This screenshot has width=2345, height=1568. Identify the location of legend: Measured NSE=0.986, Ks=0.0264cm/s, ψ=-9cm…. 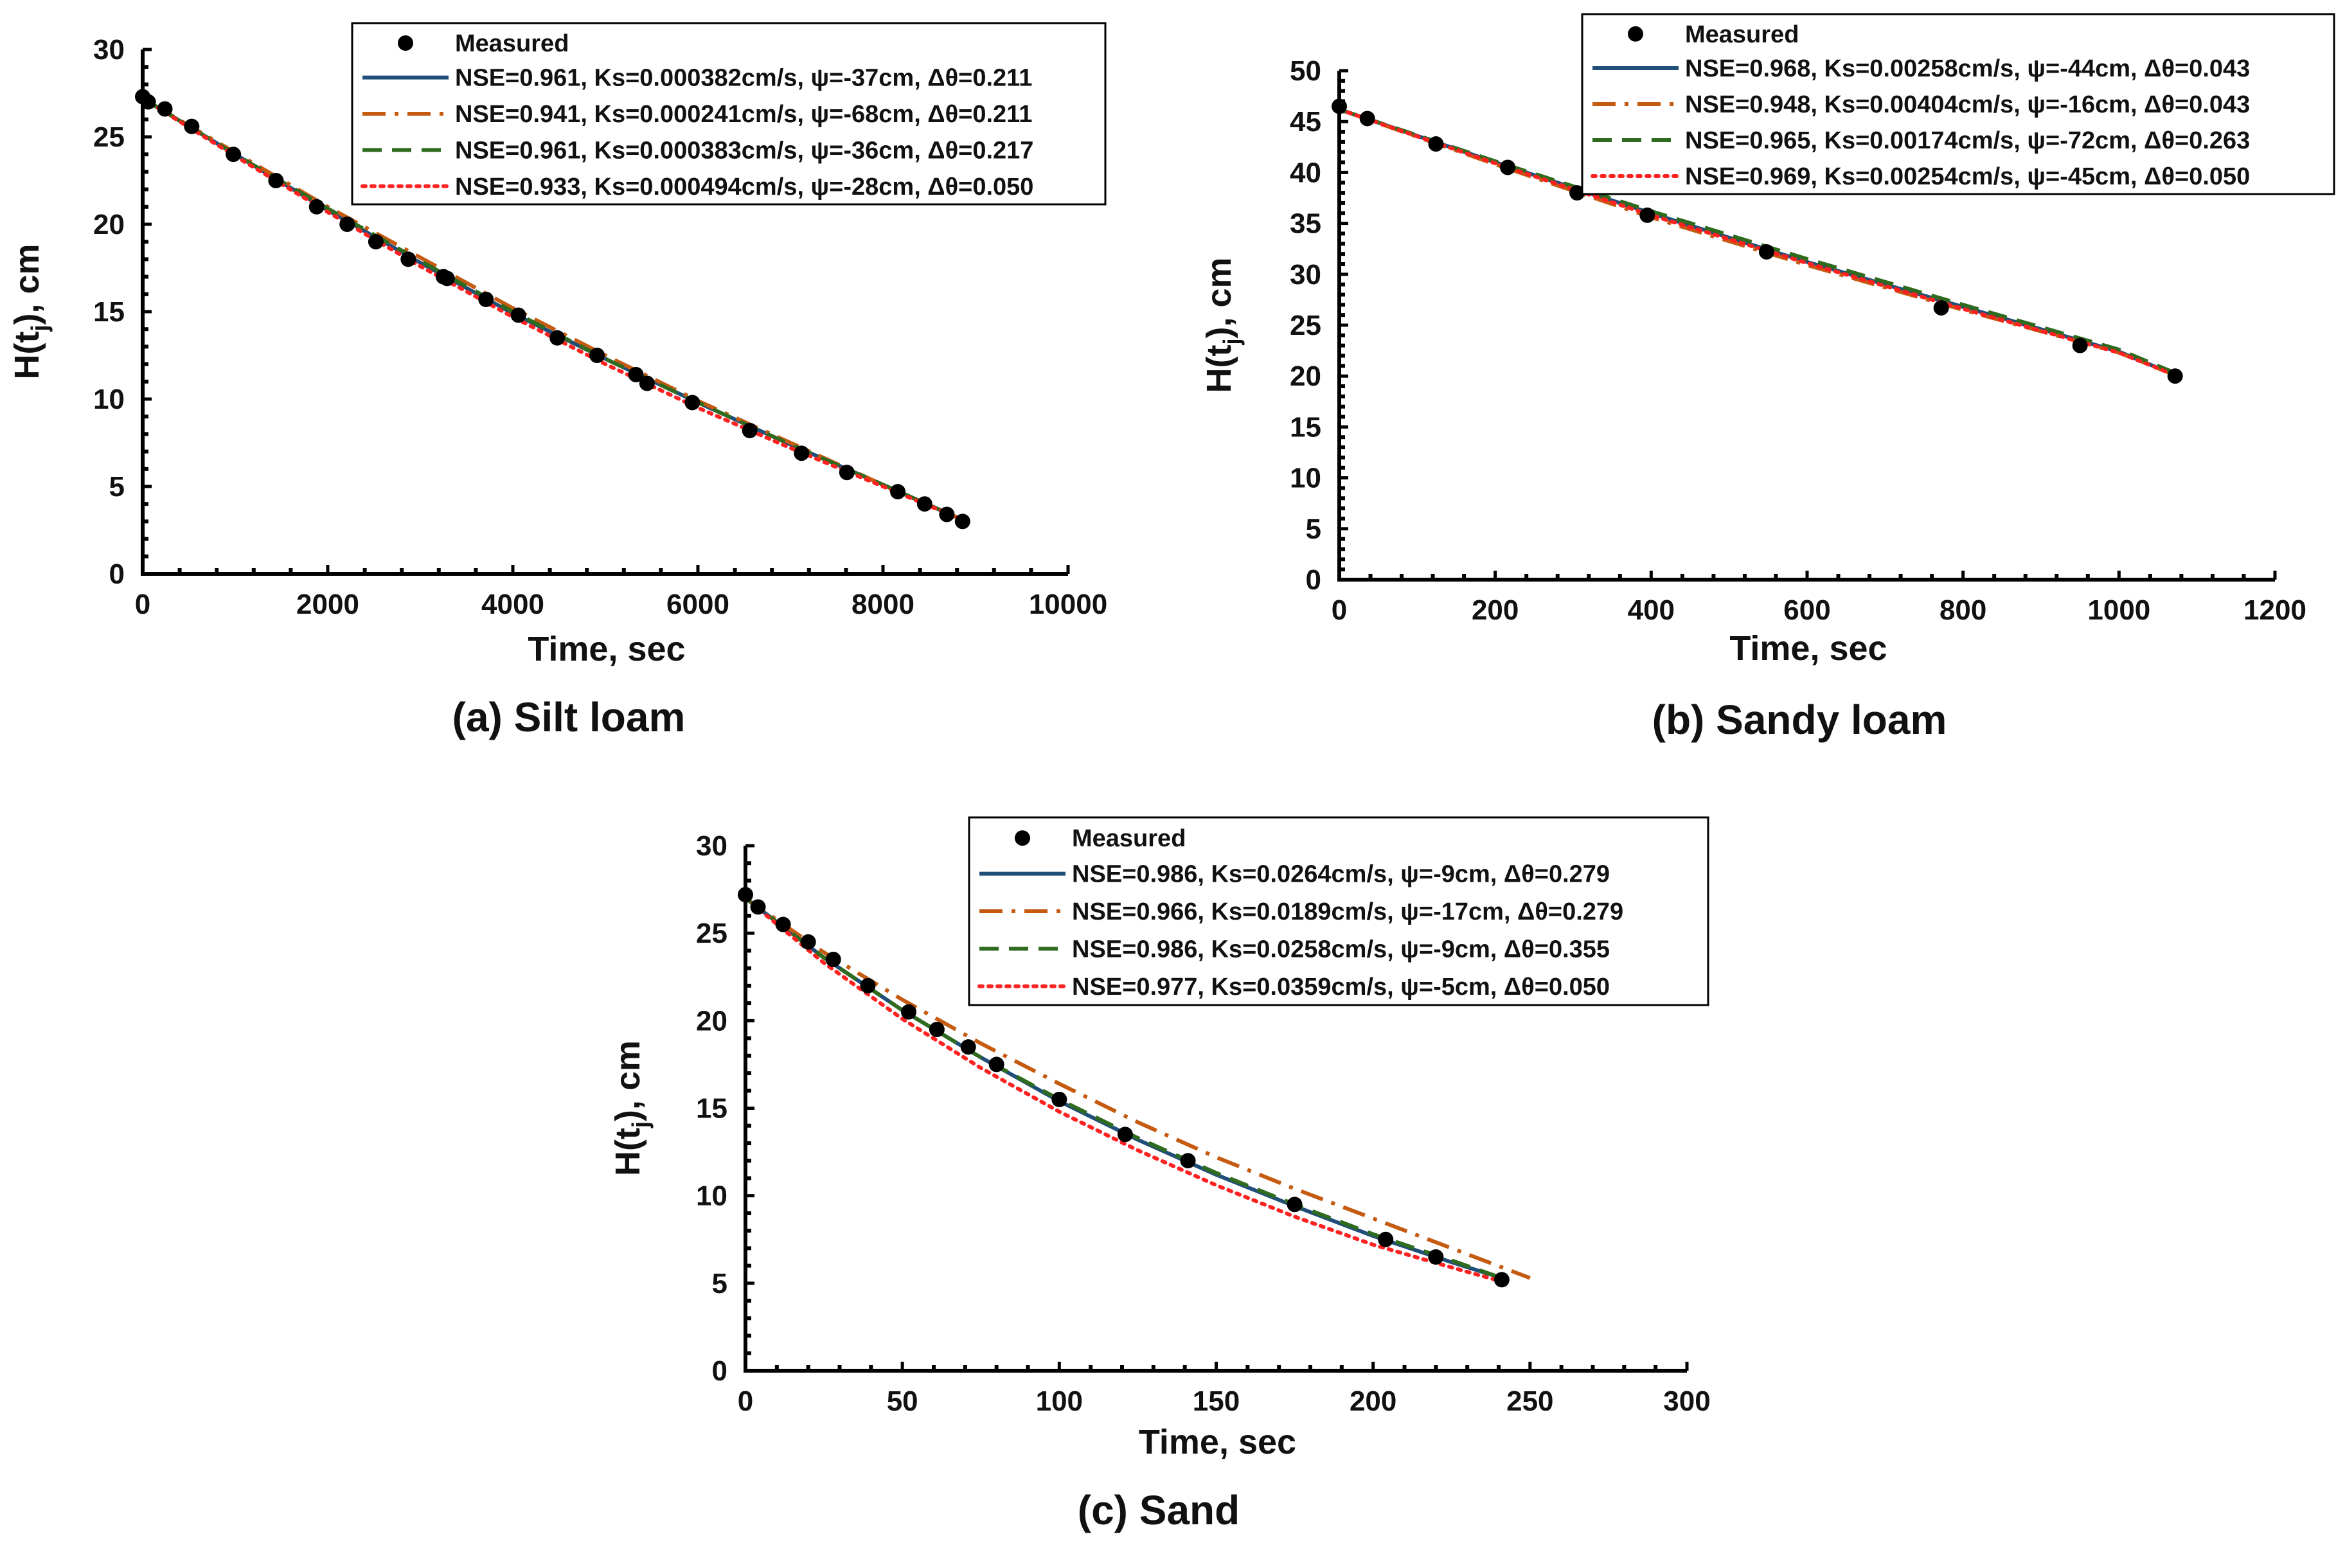
(1338, 911).